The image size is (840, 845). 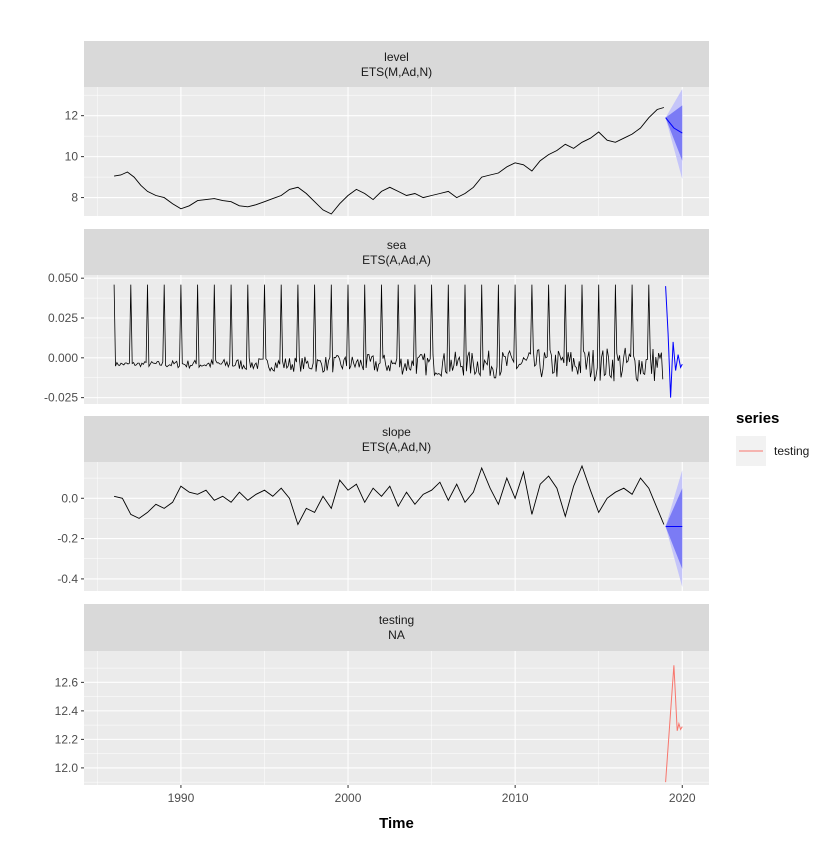 I want to click on strip-model-sea: ETS(A,Ad,A), so click(x=396, y=260).